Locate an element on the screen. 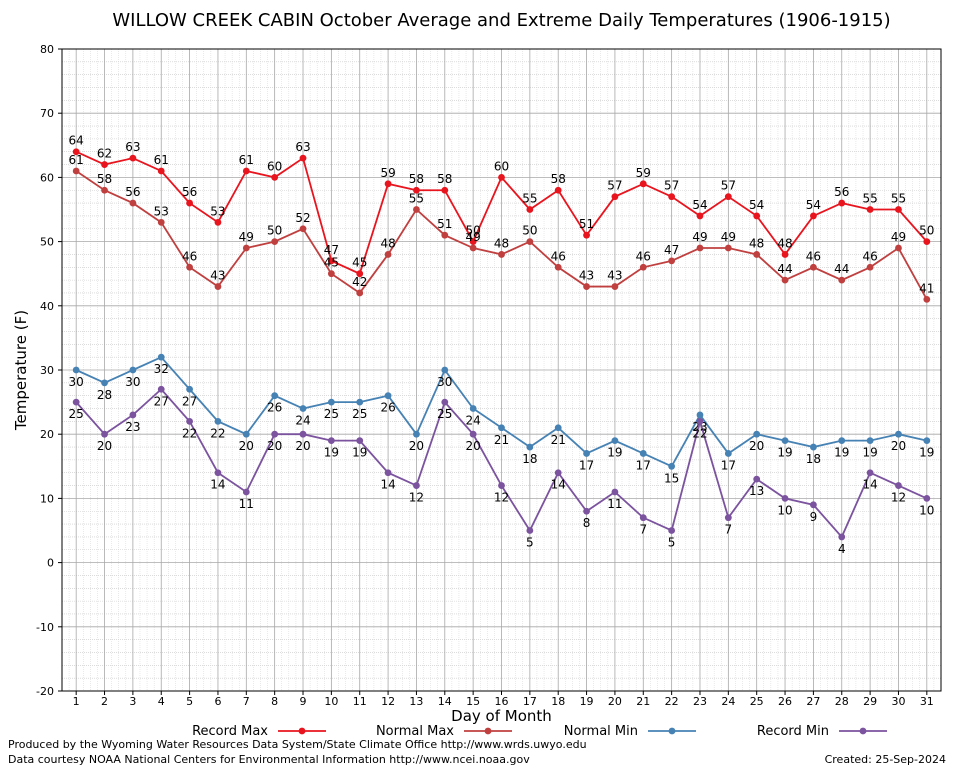  y-tick-label: 30 is located at coordinates (47, 370).